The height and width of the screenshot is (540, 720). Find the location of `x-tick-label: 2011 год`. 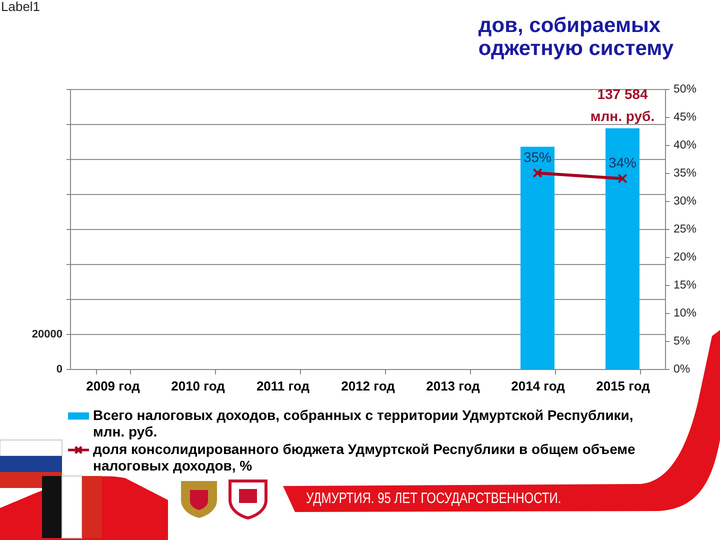

x-tick-label: 2011 год is located at coordinates (283, 386).